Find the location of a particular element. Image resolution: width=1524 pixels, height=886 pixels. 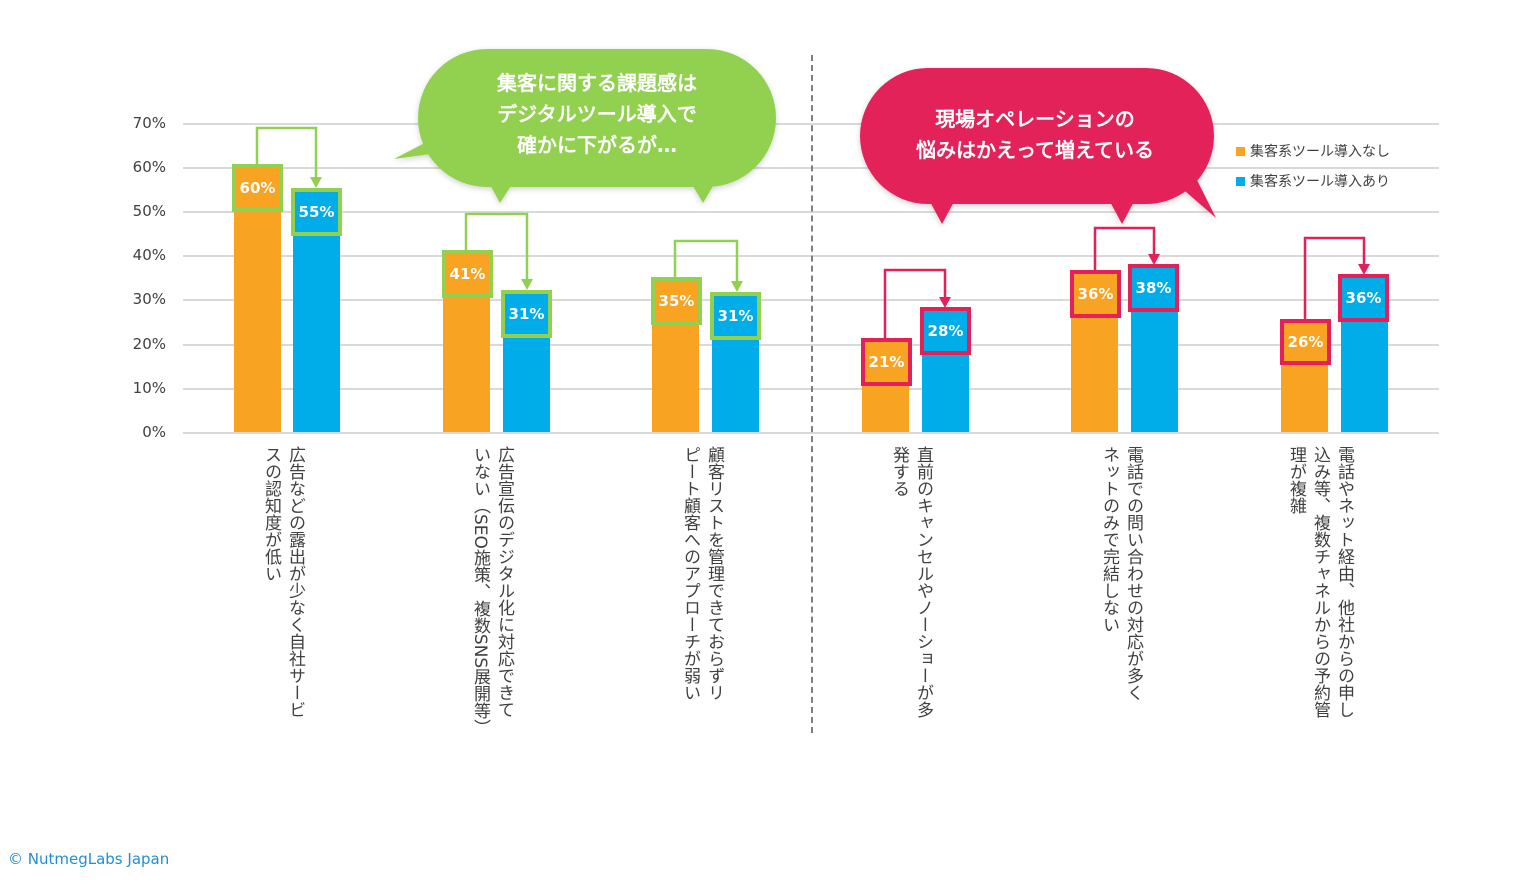

pink-speech-bubble is located at coordinates (1038, 146).